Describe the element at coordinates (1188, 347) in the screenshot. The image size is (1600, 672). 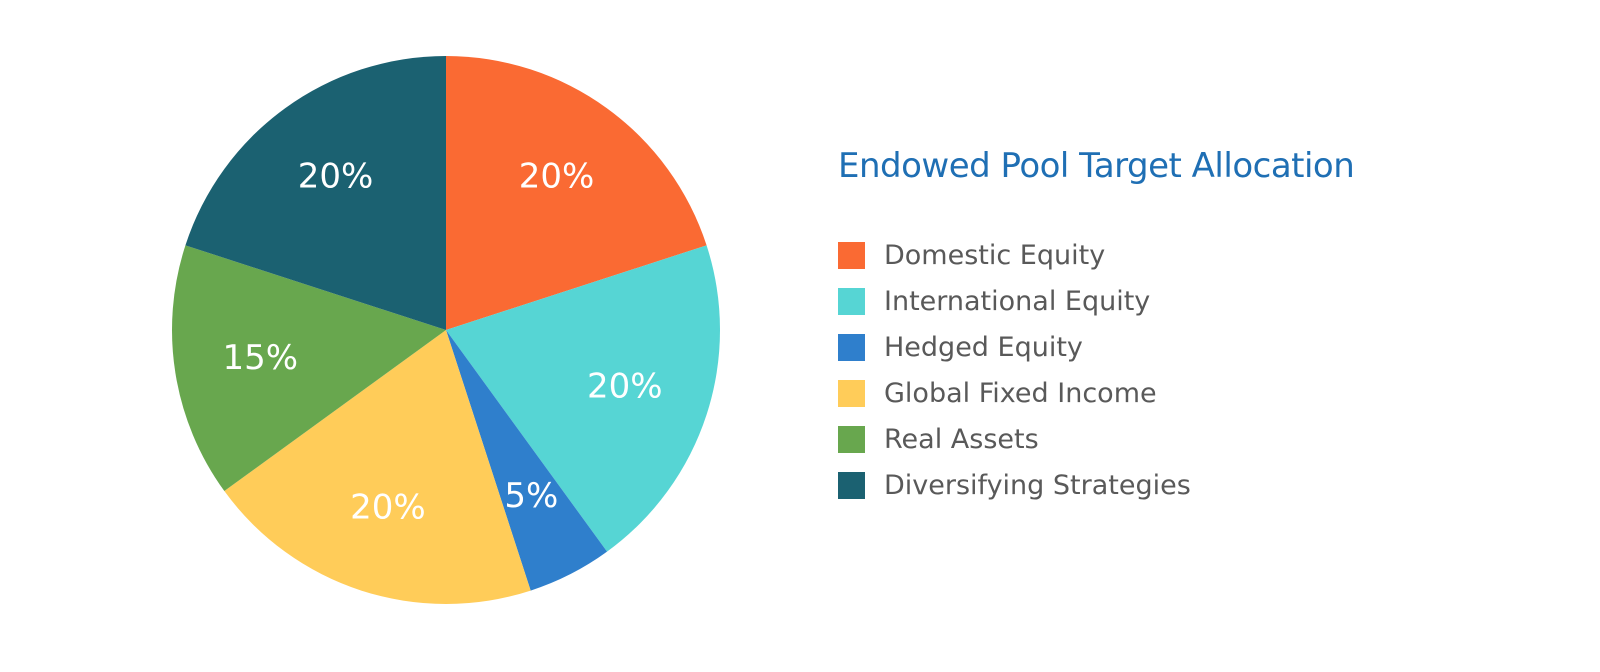
I see `legend-item: Hedged Equity` at that location.